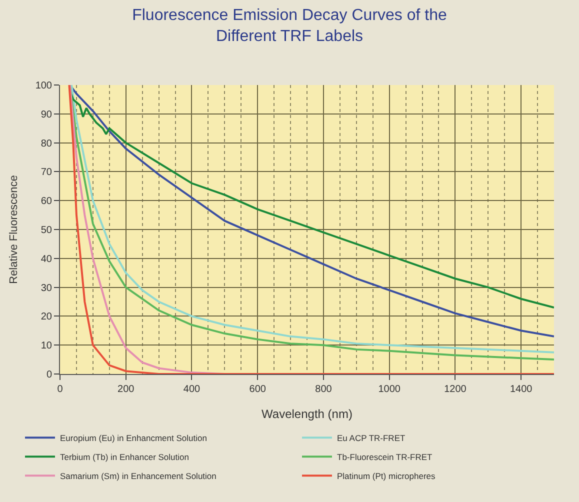 This screenshot has height=502, width=579. Describe the element at coordinates (46, 230) in the screenshot. I see `y-tick-label: 50` at that location.